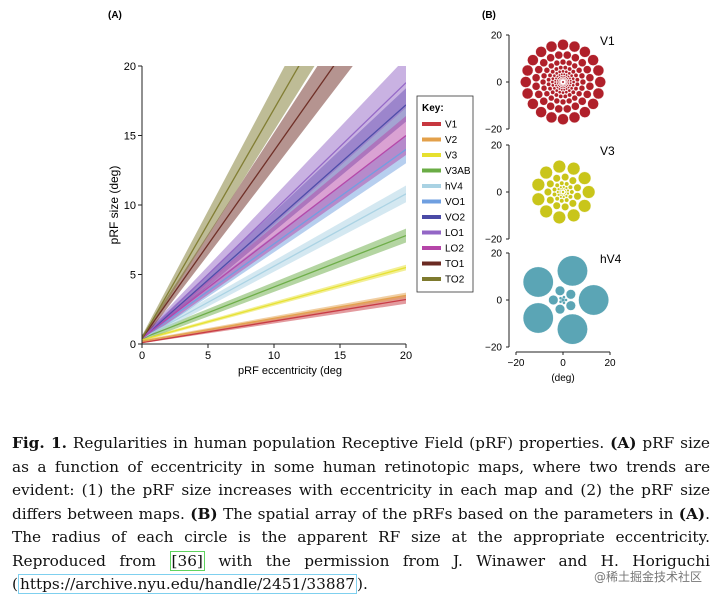  I want to click on caption-label-b: (B), so click(204, 513).